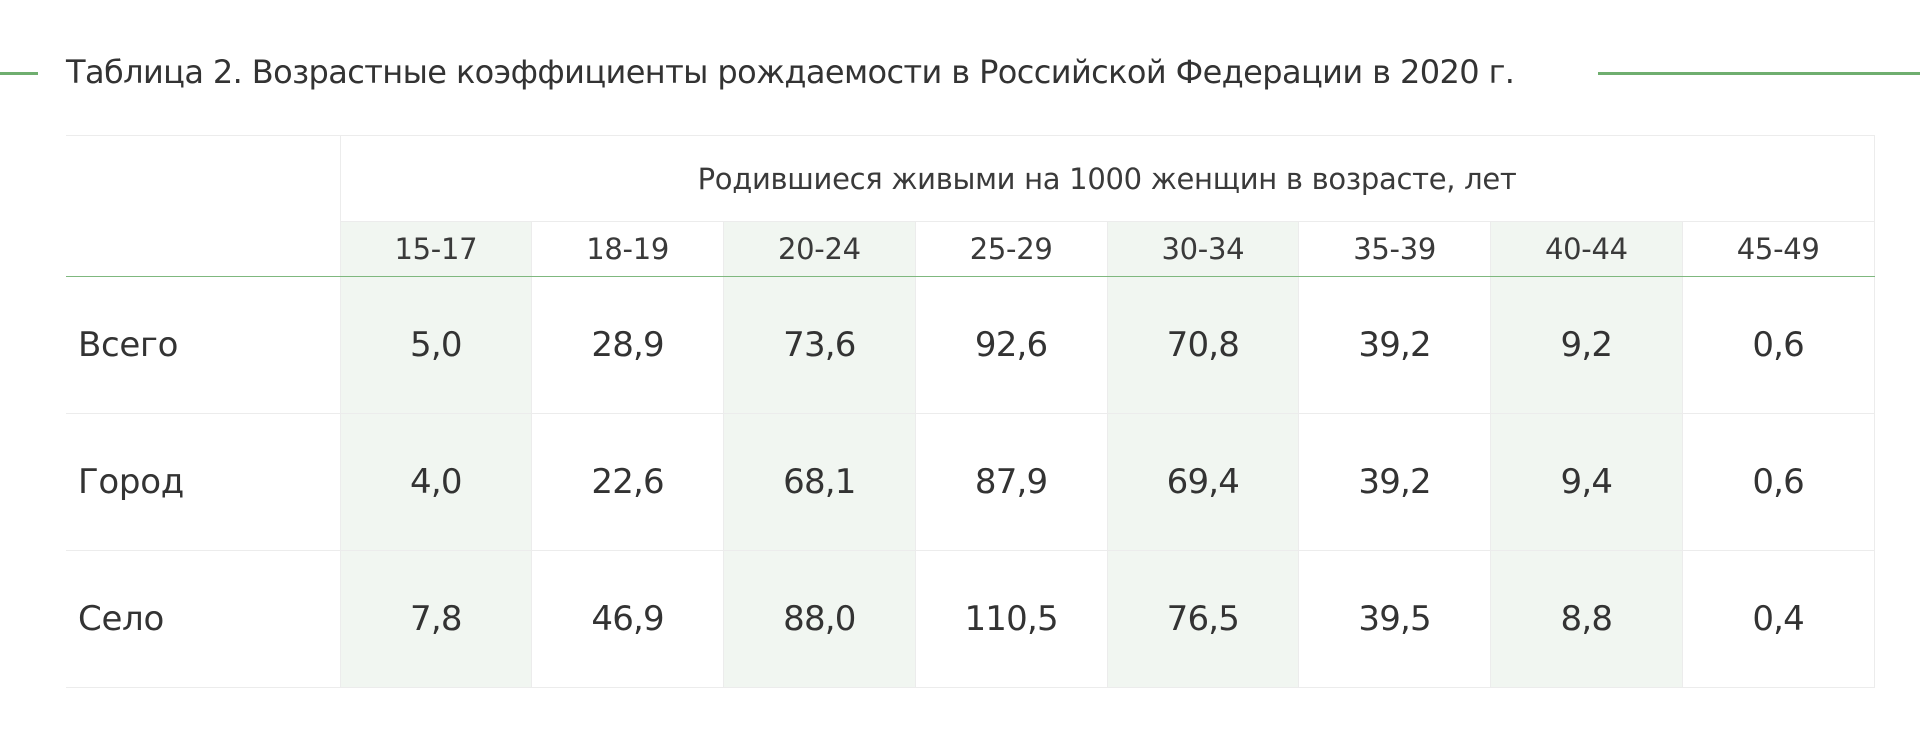 This screenshot has height=739, width=1920. What do you see at coordinates (1586, 345) in the screenshot?
I see `table-cell: 9,2` at bounding box center [1586, 345].